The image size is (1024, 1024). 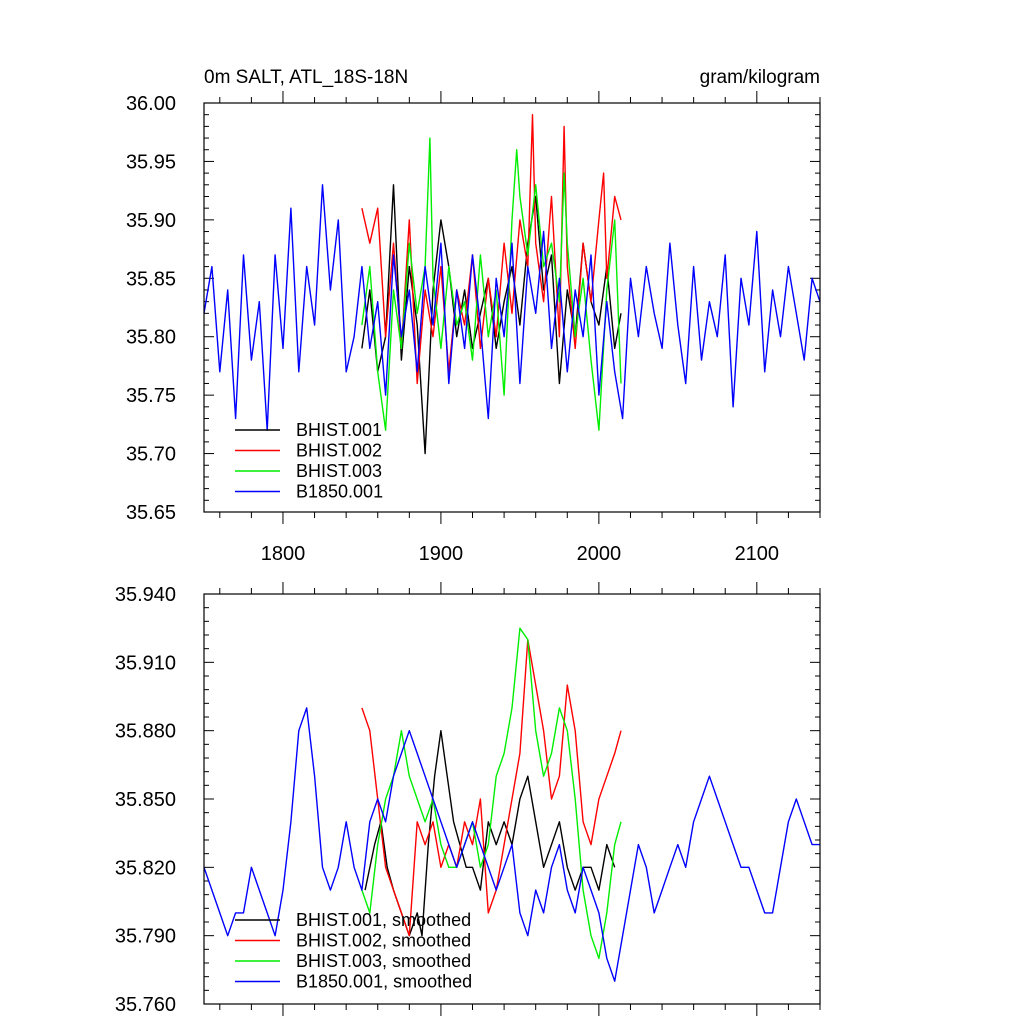 I want to click on y-tick-label: 35.880, so click(x=145, y=732).